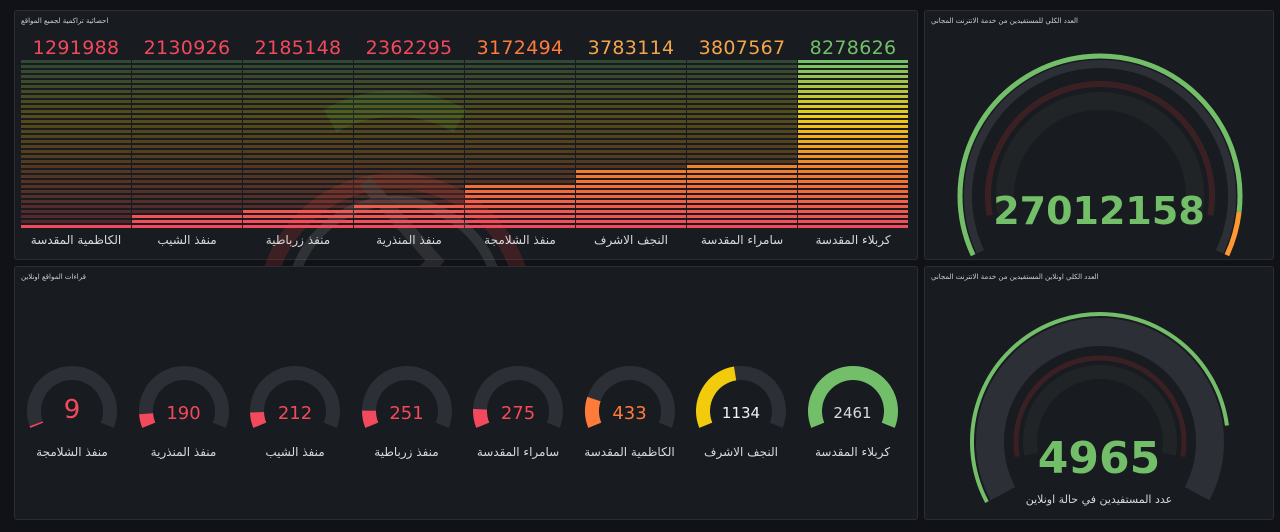 The image size is (1280, 532). Describe the element at coordinates (409, 48) in the screenshot. I see `bar-value: 2362295` at that location.